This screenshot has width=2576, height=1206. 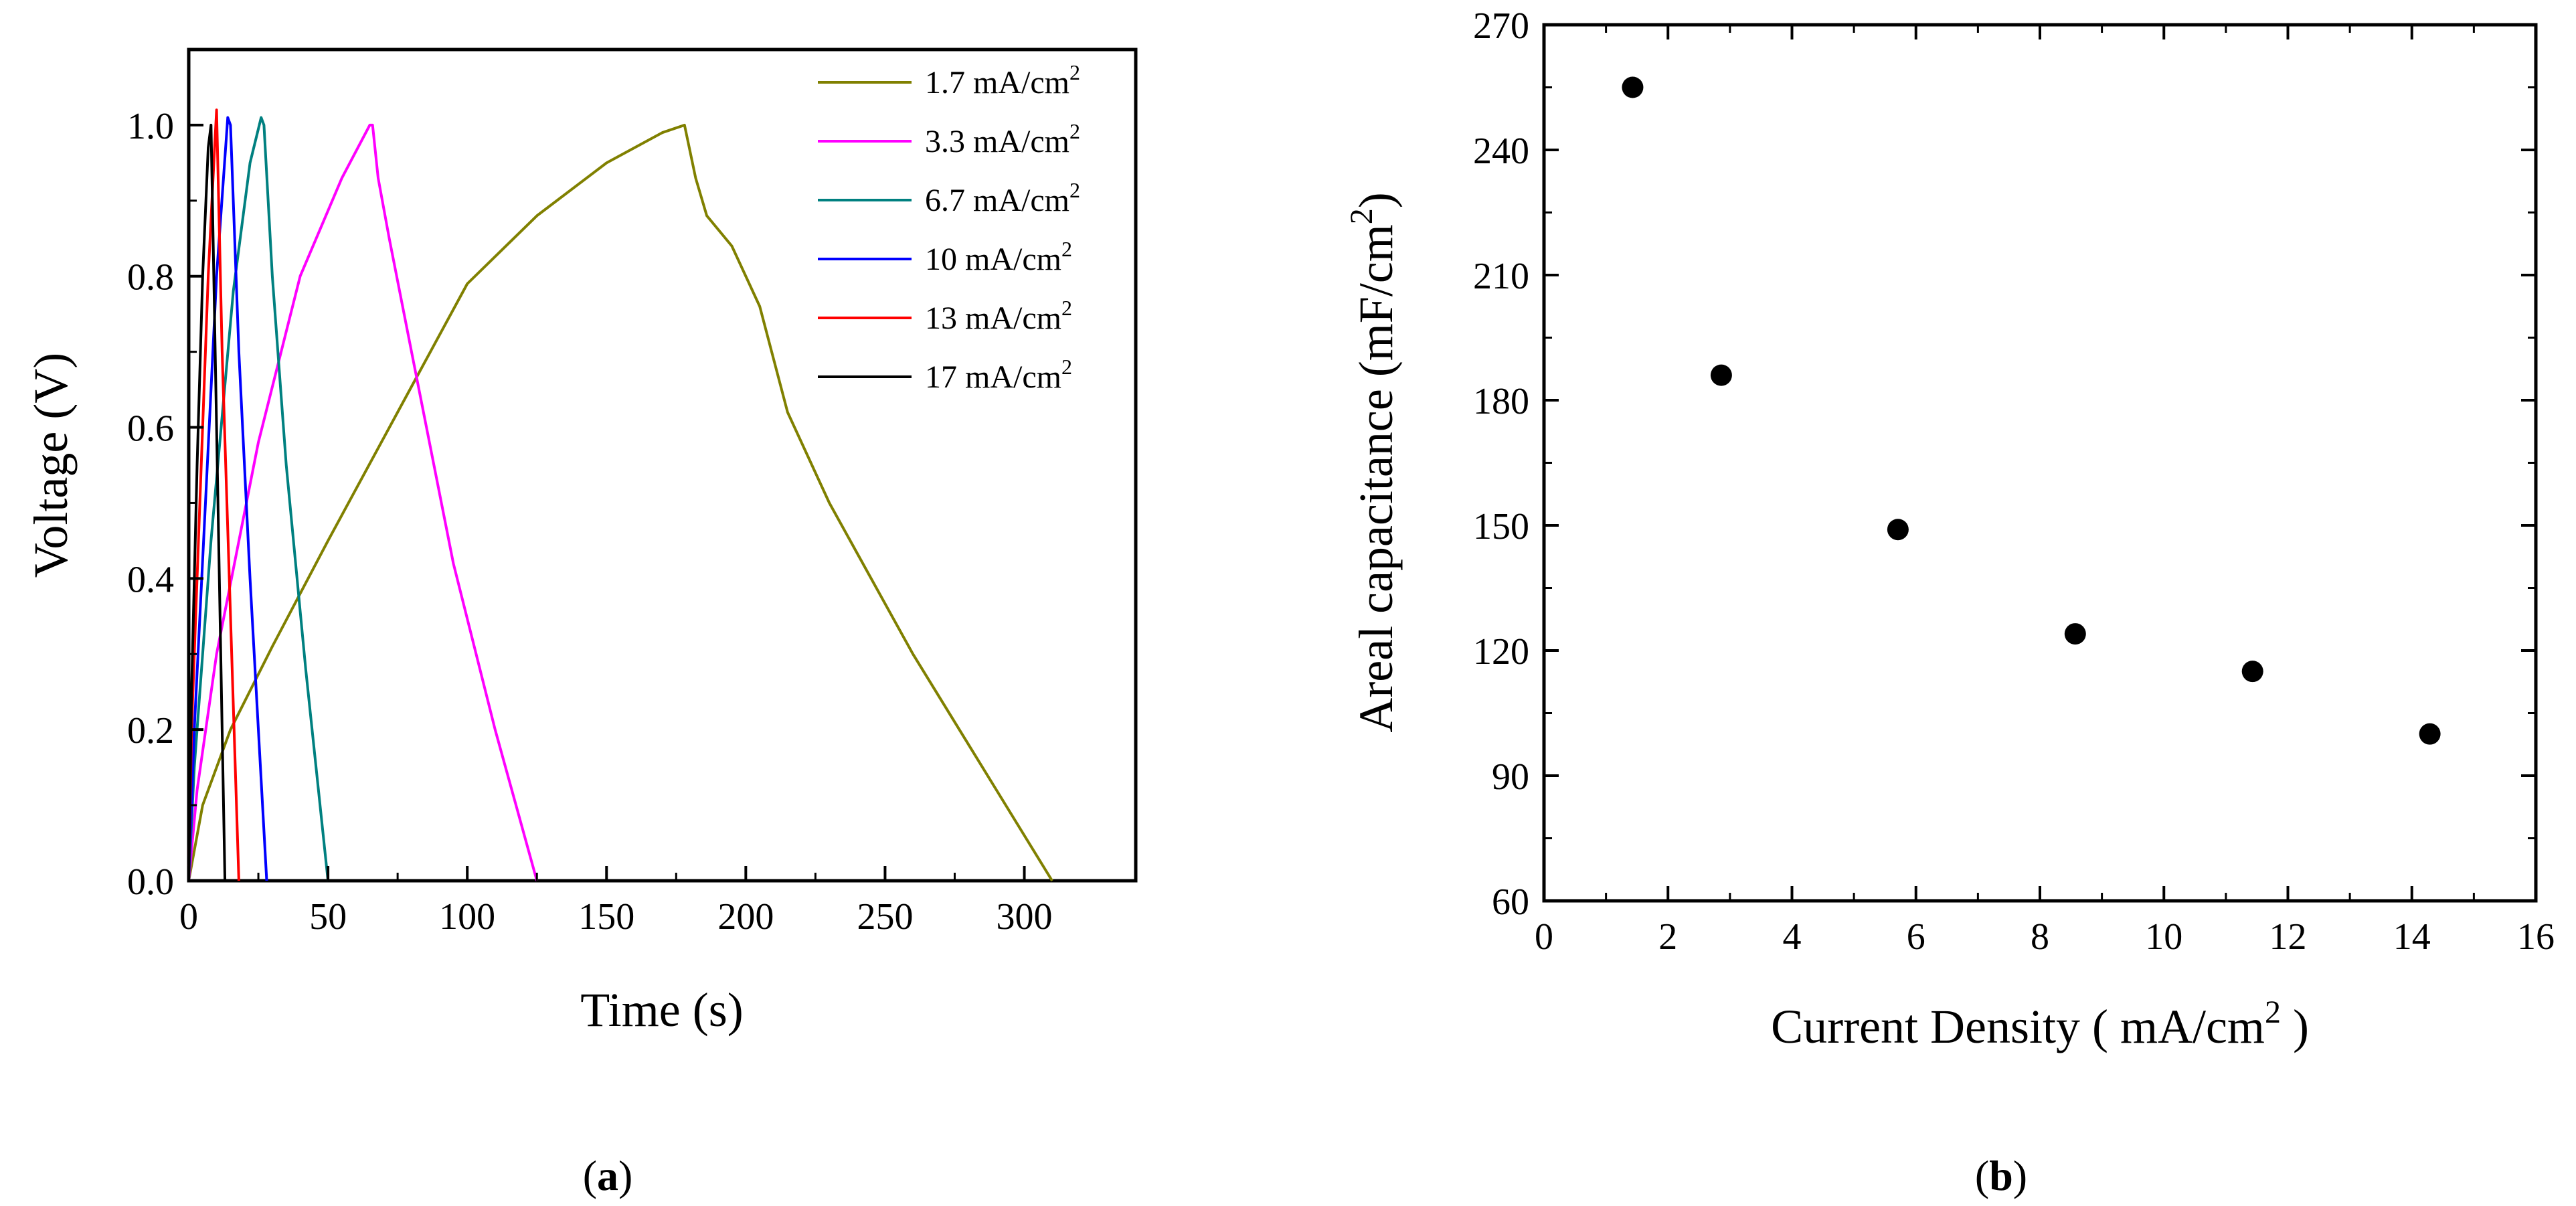 I want to click on y-tick-label-3: 150, so click(x=1501, y=526).